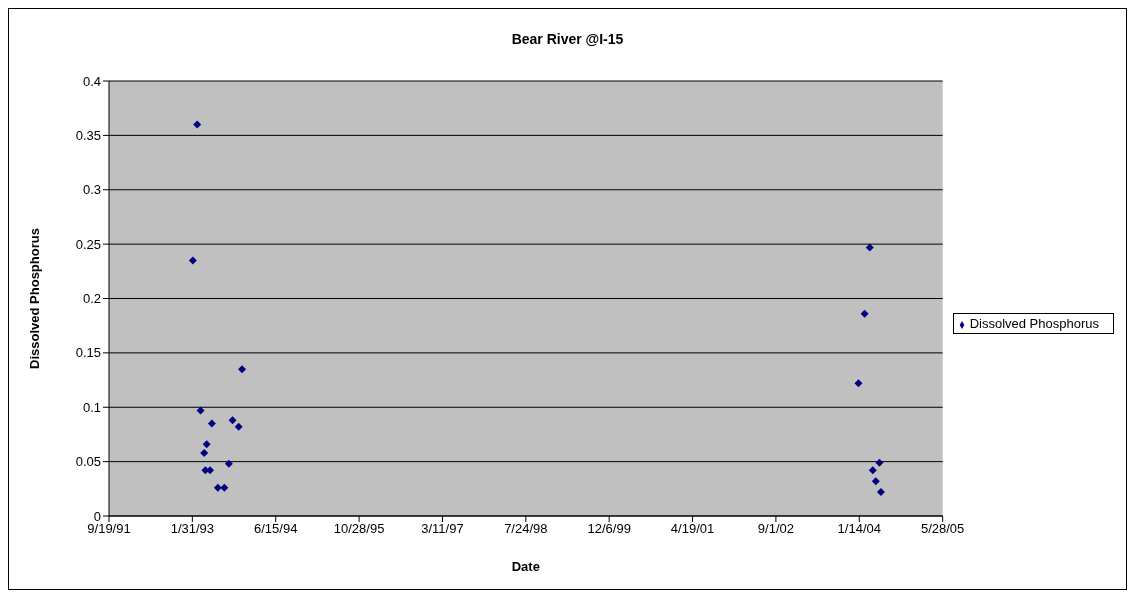 The image size is (1135, 597). What do you see at coordinates (97, 516) in the screenshot?
I see `y-tick-label: 0` at bounding box center [97, 516].